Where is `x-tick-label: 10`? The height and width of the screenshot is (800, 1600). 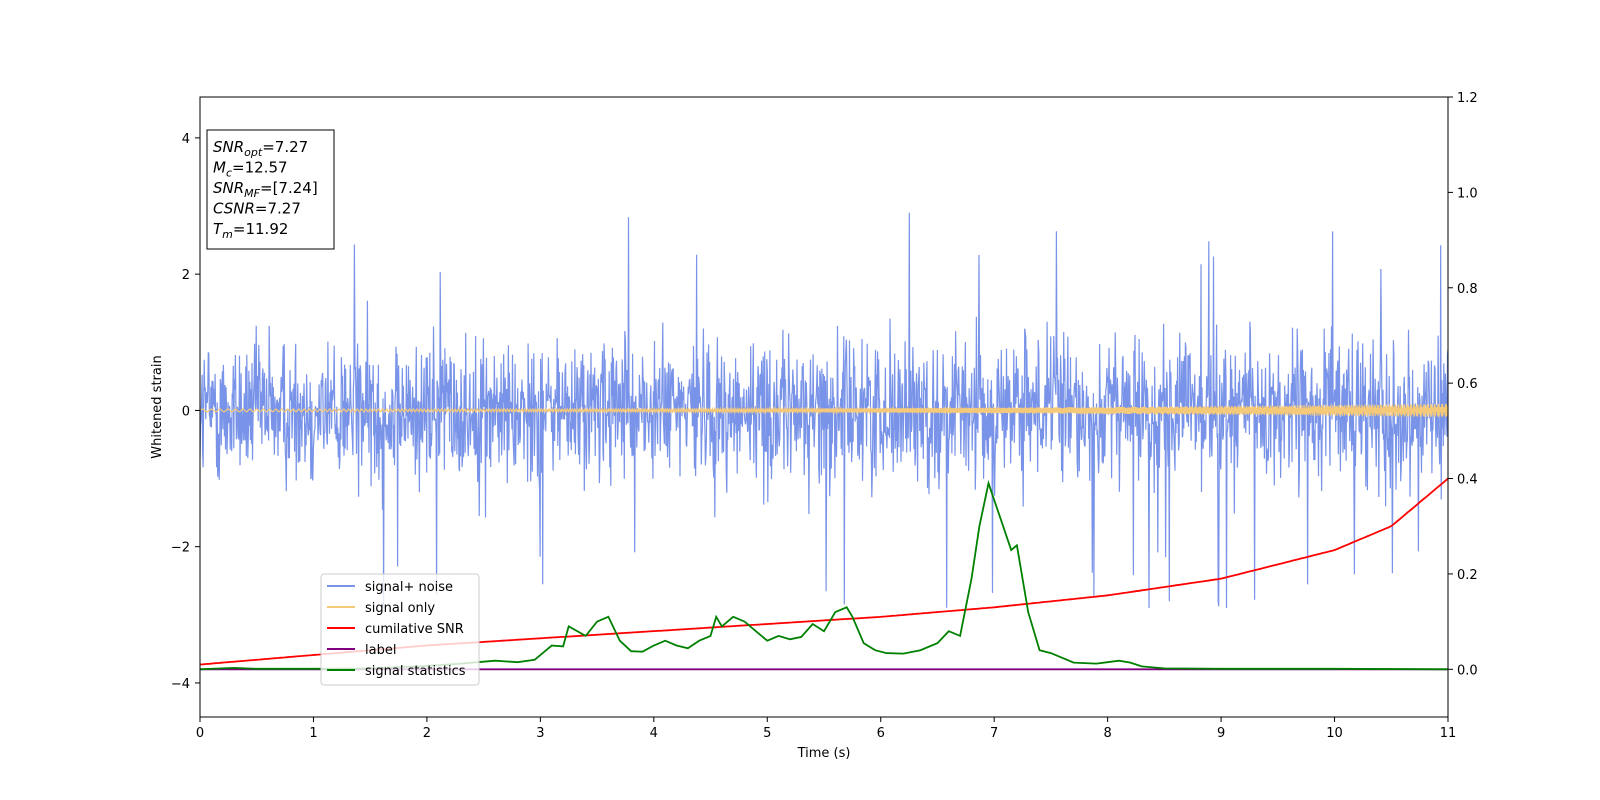 x-tick-label: 10 is located at coordinates (1334, 733).